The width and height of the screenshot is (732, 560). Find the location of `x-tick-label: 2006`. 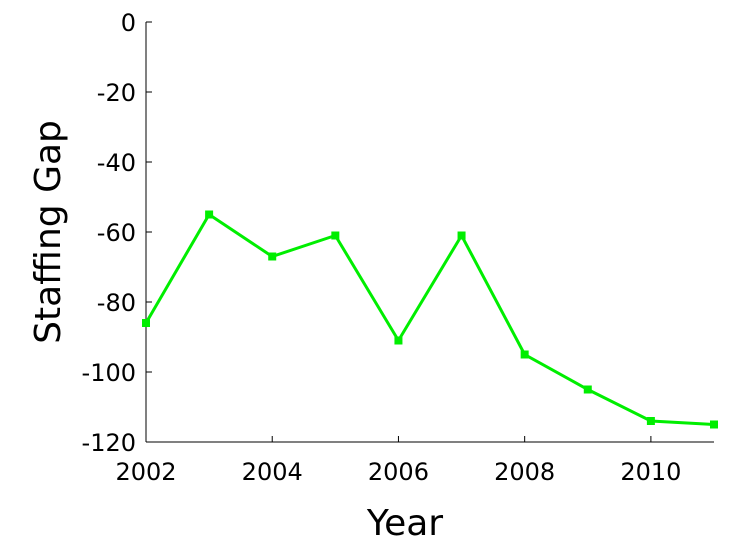

x-tick-label: 2006 is located at coordinates (398, 472).